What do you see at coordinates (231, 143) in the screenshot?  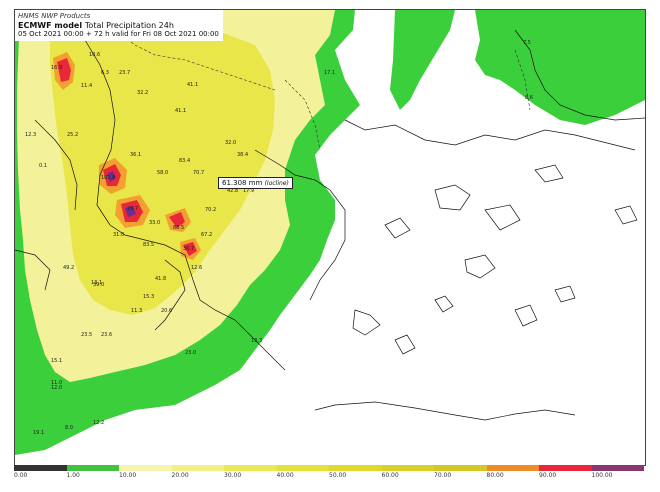 I see `station-value: 32.0` at bounding box center [231, 143].